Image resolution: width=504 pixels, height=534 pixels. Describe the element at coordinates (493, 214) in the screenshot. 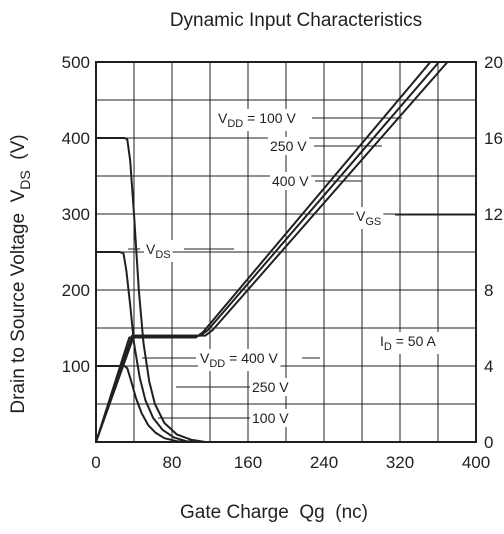

I see `y2-tick-label: 12` at that location.